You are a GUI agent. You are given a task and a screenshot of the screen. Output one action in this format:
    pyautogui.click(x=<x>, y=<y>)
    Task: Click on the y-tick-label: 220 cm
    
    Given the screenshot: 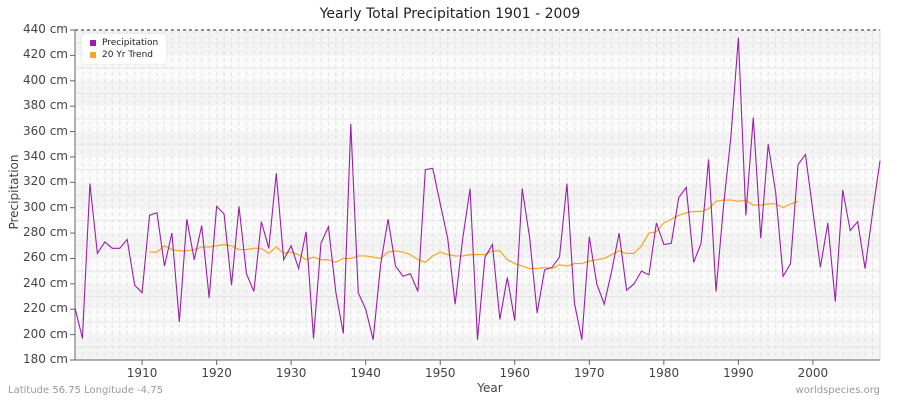 What is the action you would take?
    pyautogui.click(x=45, y=308)
    